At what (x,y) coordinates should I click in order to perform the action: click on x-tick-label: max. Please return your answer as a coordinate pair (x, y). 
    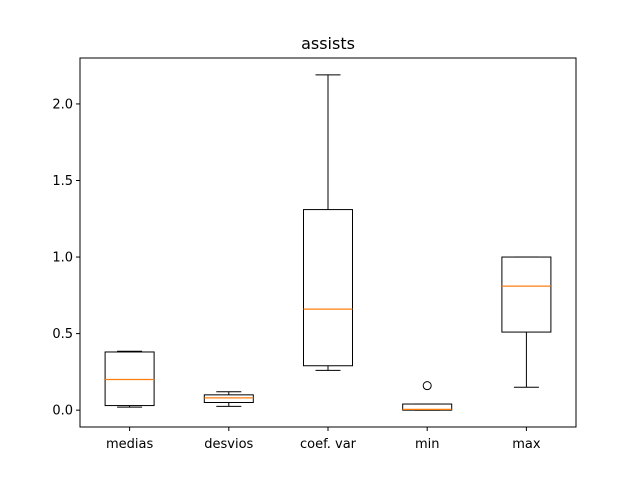
    Looking at the image, I should click on (526, 444).